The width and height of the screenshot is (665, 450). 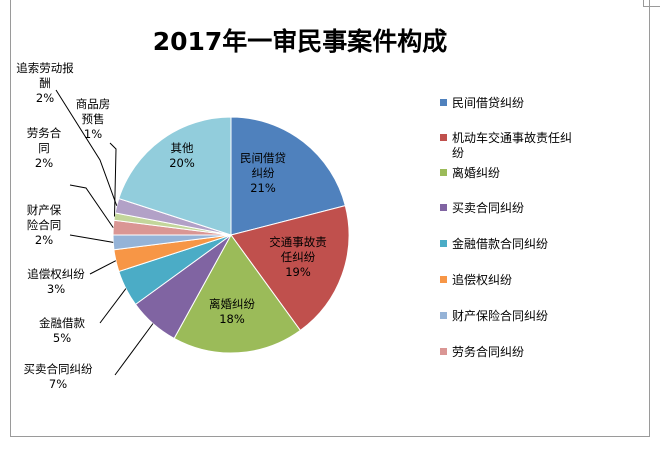 What do you see at coordinates (488, 351) in the screenshot?
I see `legend-entry-9: 劳务合同纠纷` at bounding box center [488, 351].